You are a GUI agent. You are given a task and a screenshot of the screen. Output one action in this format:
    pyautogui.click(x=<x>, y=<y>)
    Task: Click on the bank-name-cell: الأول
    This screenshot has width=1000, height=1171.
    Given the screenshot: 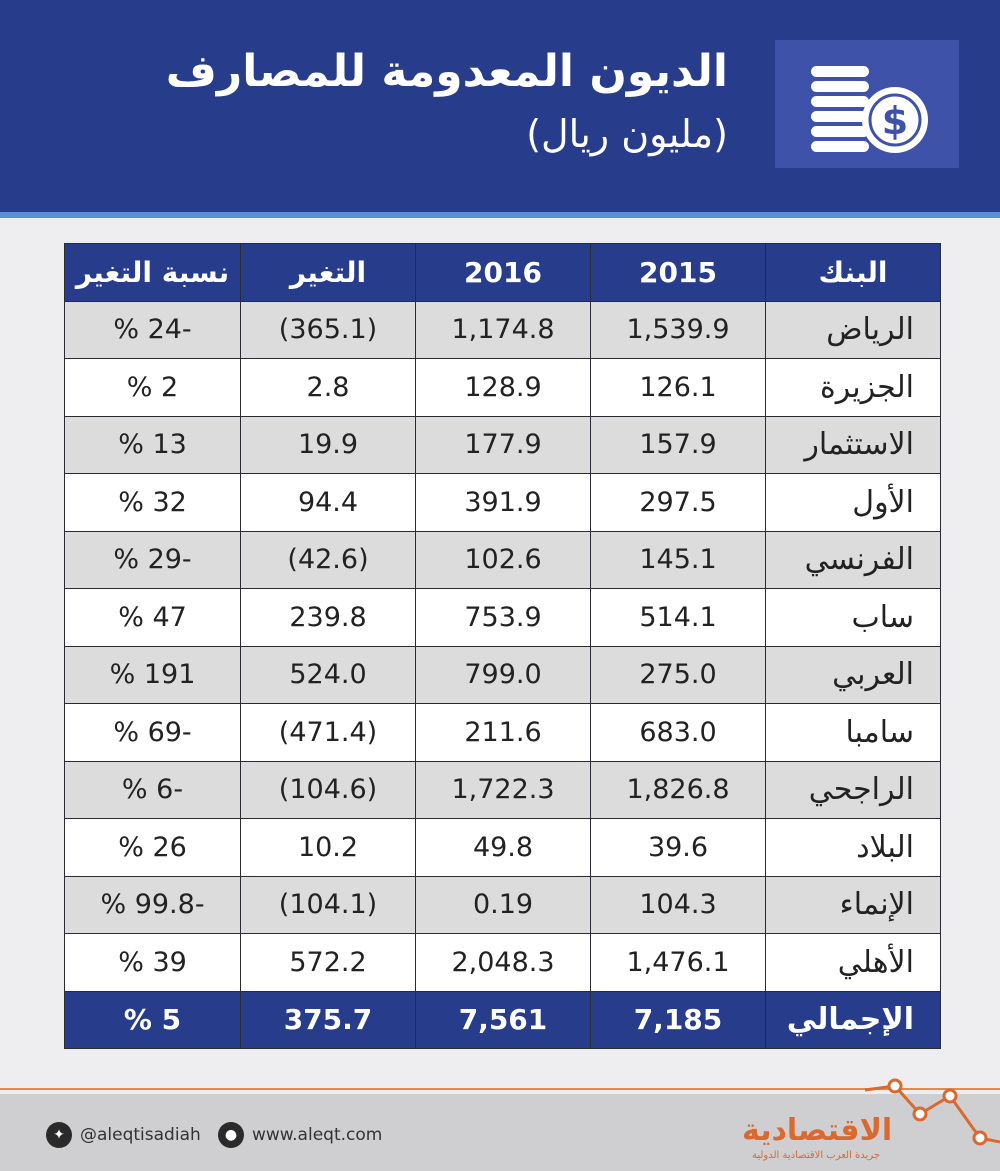 What is the action you would take?
    pyautogui.click(x=853, y=502)
    